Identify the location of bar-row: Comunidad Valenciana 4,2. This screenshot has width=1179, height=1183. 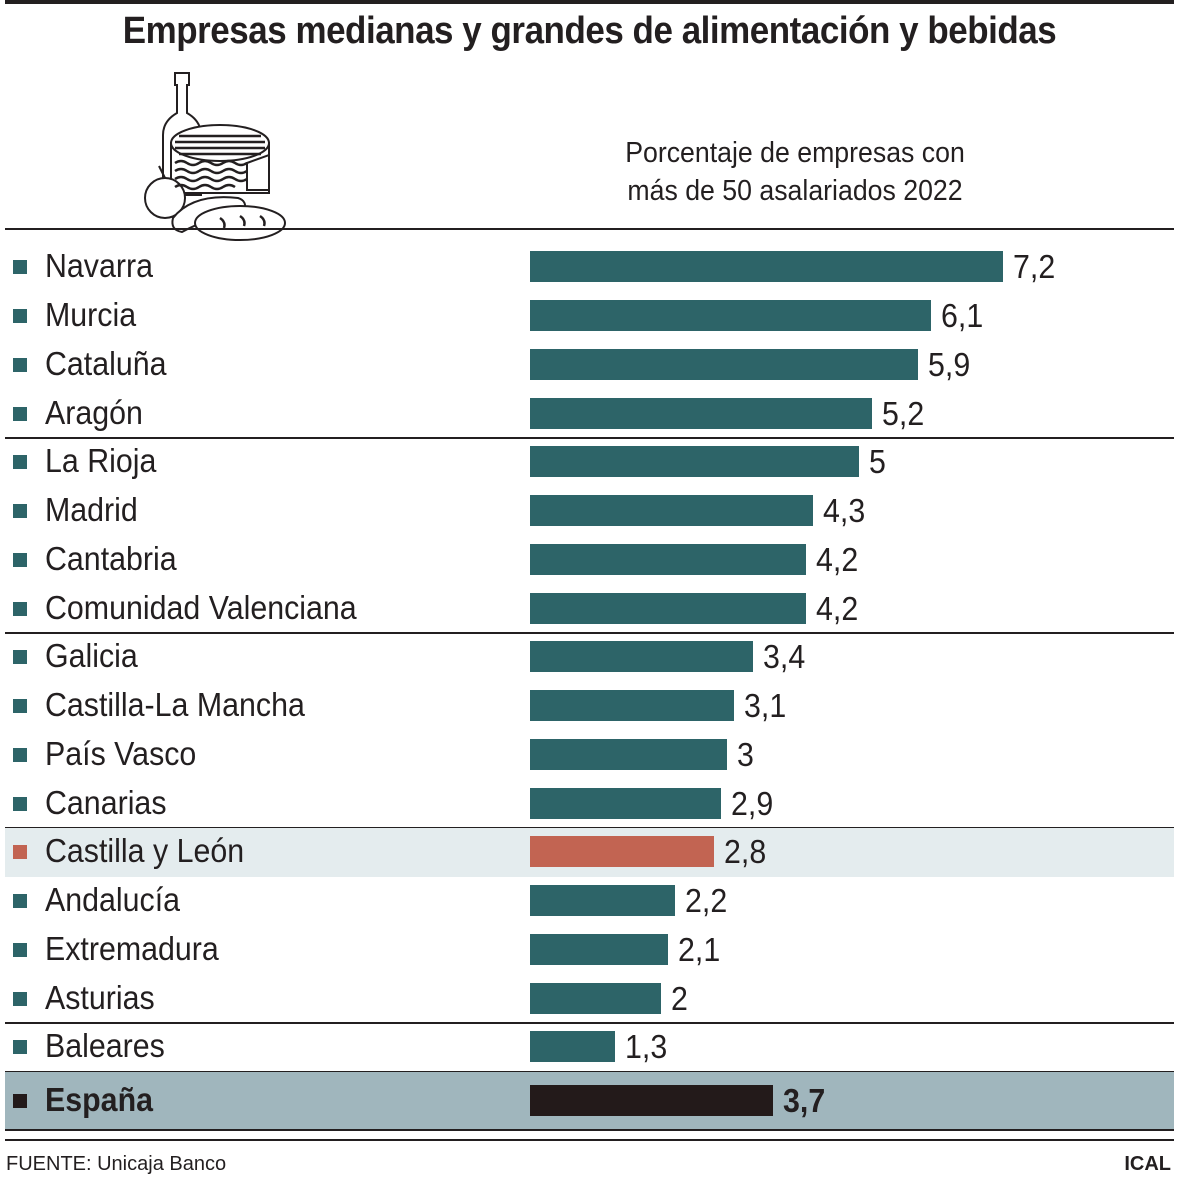
(589, 608).